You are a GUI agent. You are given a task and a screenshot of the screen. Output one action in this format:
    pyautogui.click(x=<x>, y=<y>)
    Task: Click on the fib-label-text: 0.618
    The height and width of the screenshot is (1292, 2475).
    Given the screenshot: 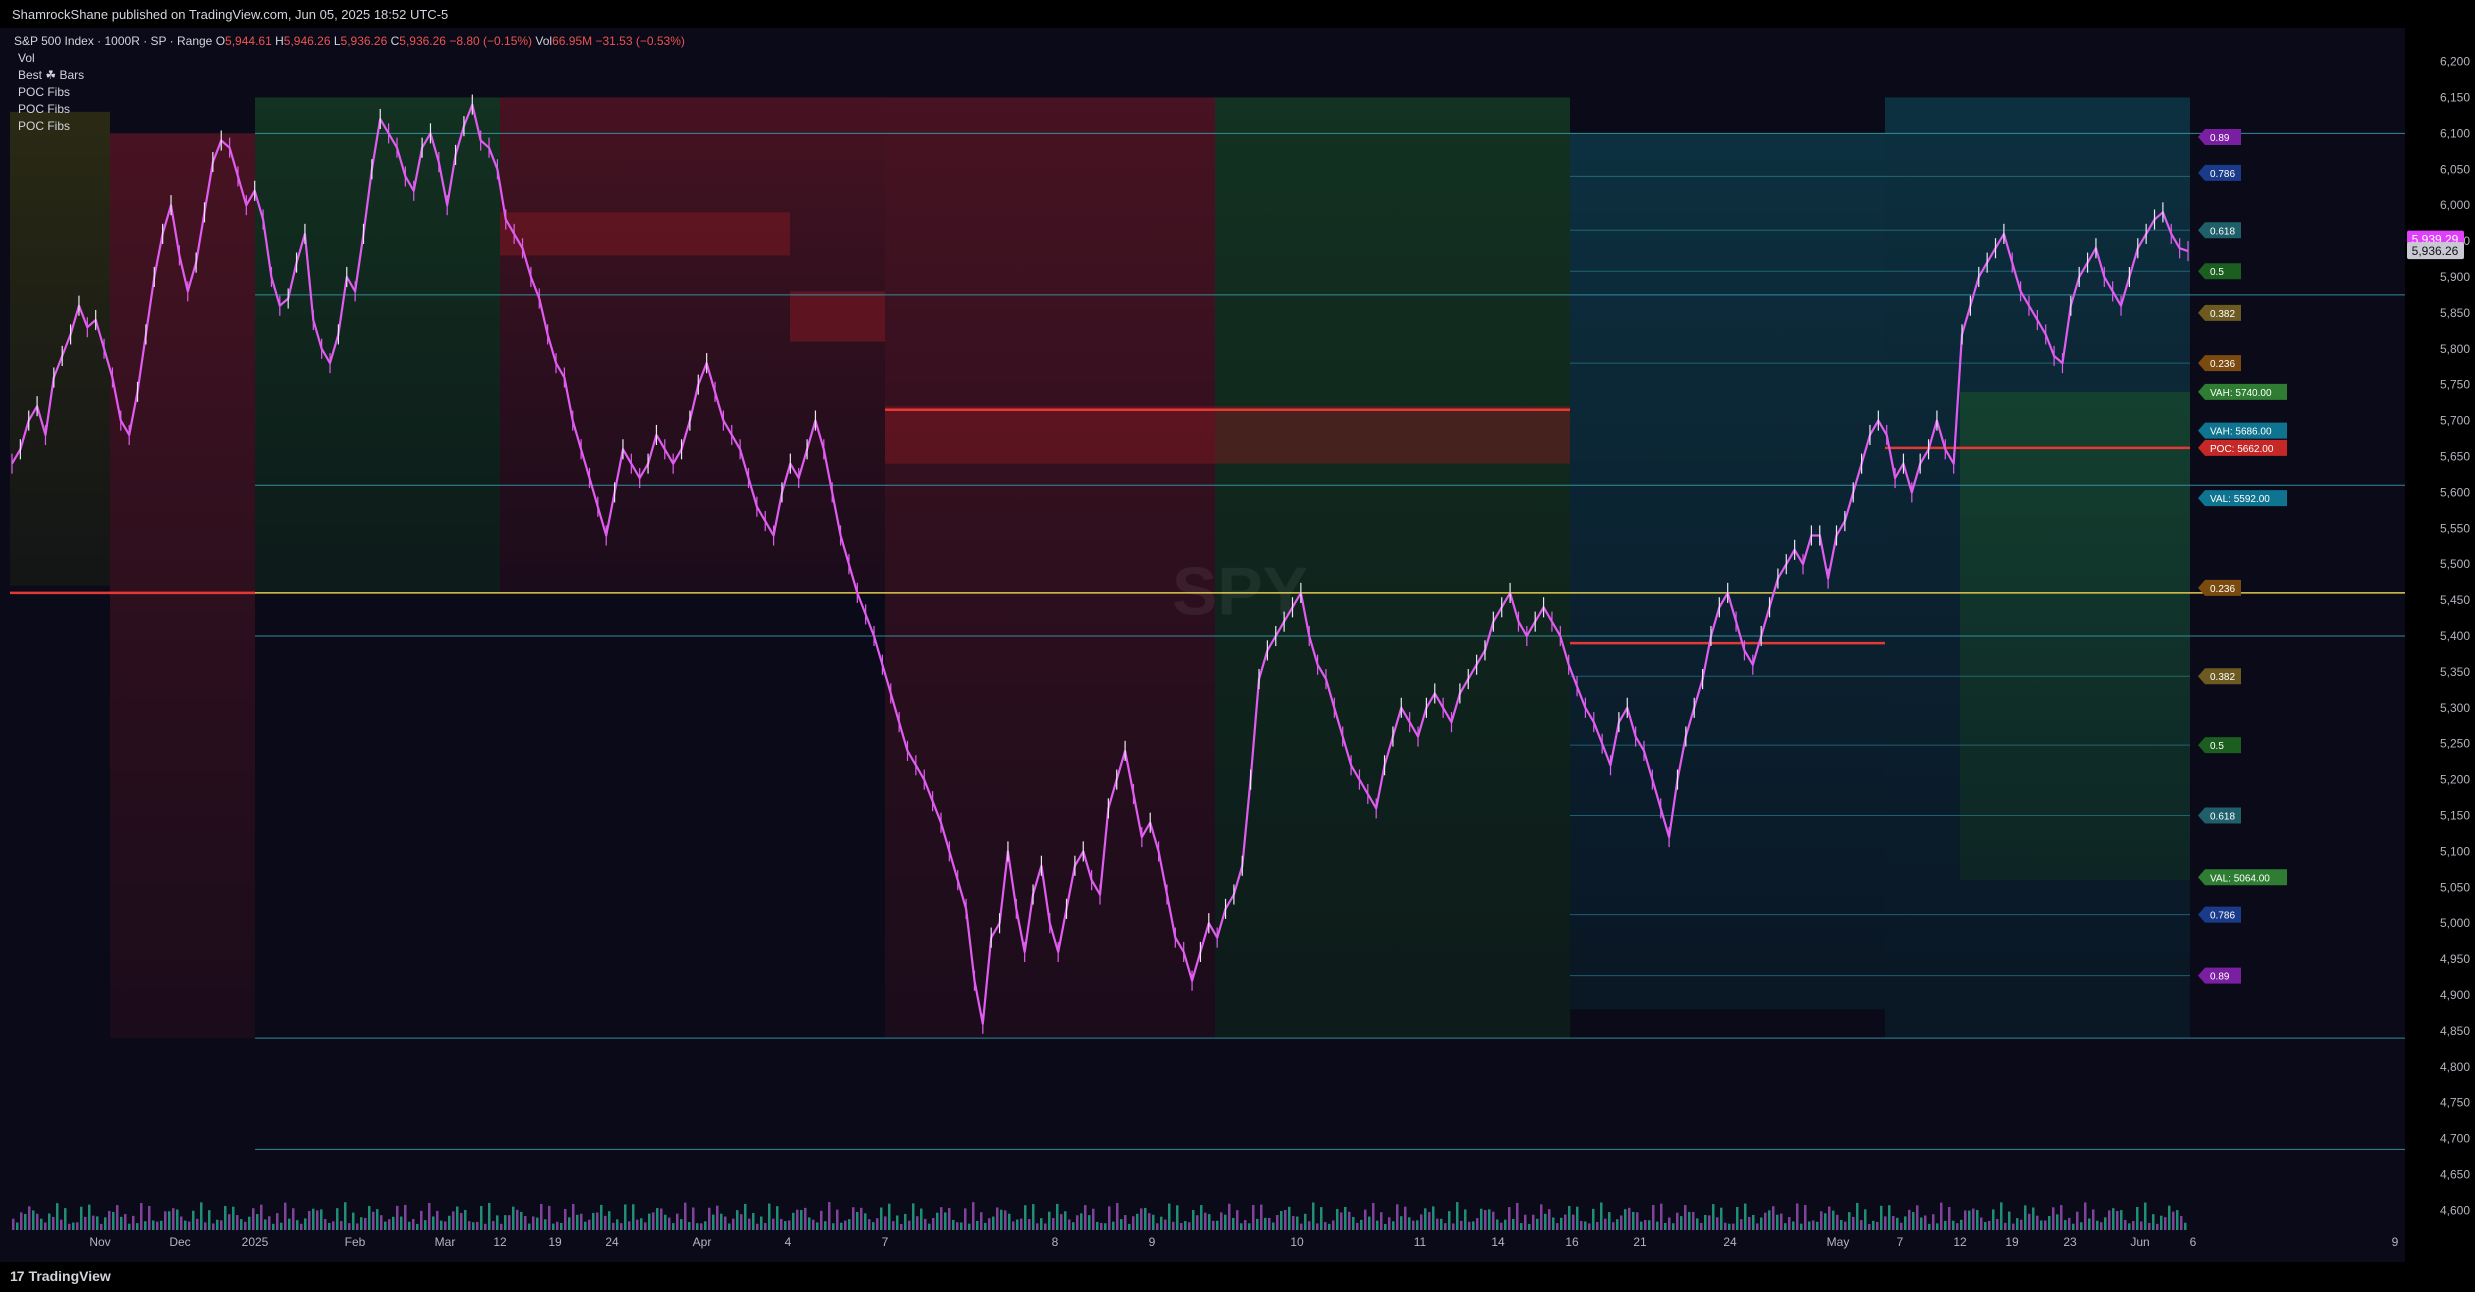 What is the action you would take?
    pyautogui.click(x=2222, y=231)
    